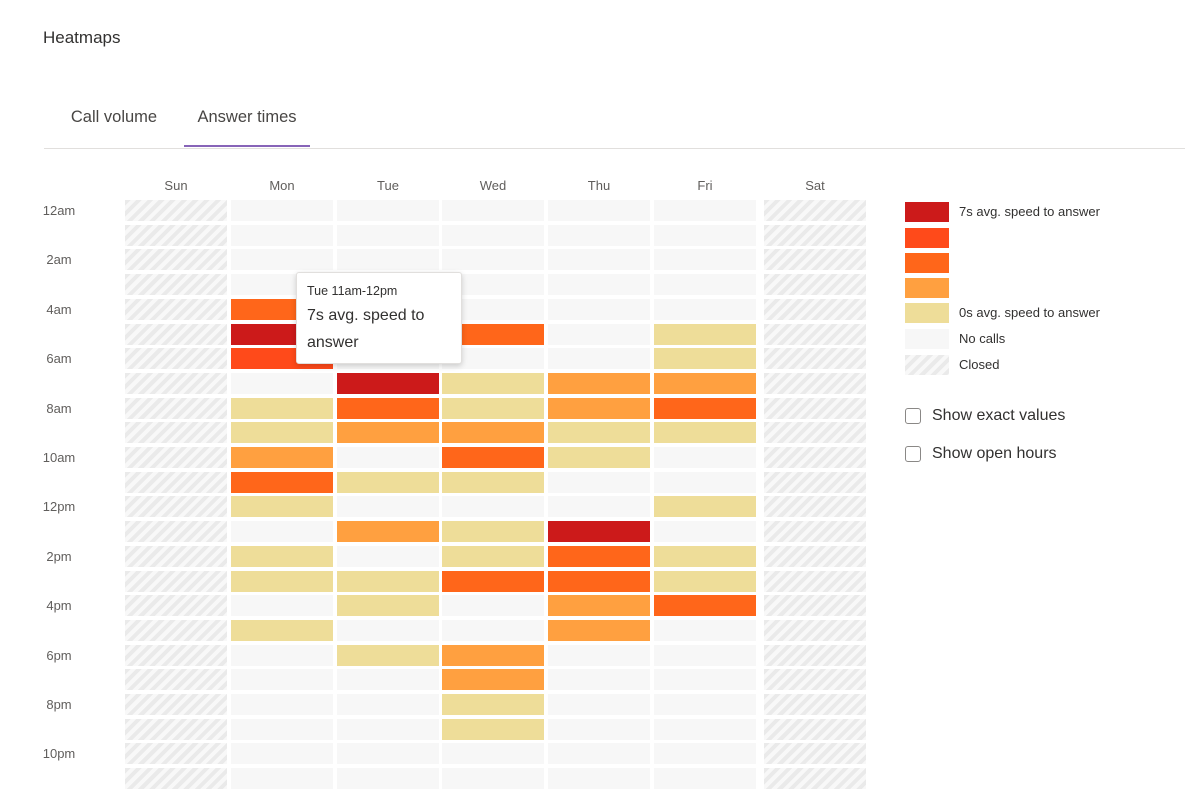 This screenshot has height=807, width=1185. What do you see at coordinates (913, 416) in the screenshot?
I see `show-exact-values-checkbox` at bounding box center [913, 416].